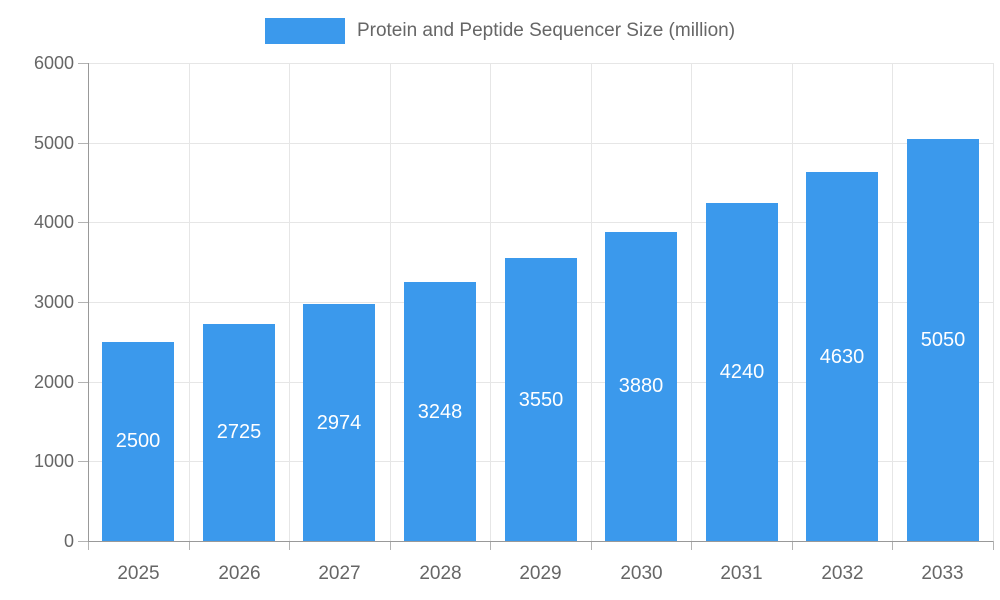  I want to click on y-axis-tick-label: 5000, so click(53, 143).